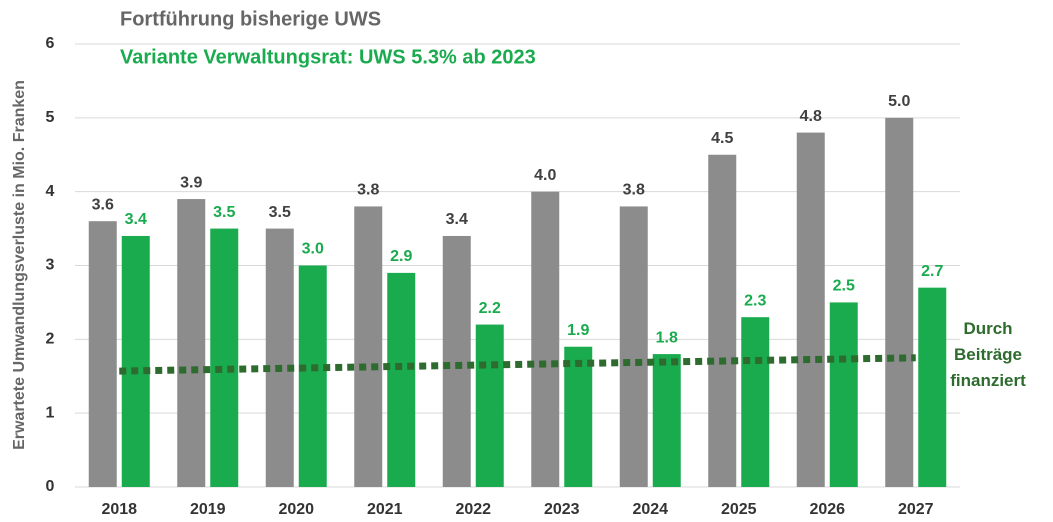 The image size is (1053, 522). What do you see at coordinates (545, 175) in the screenshot?
I see `value-label: 4.0` at bounding box center [545, 175].